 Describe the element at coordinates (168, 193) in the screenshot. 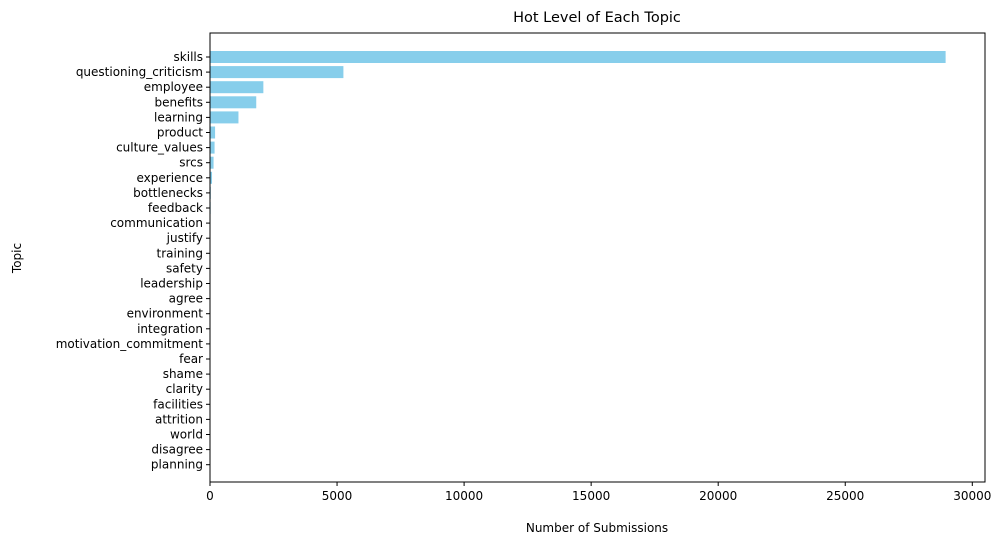

I see `y-tick-label: bottlenecks` at that location.